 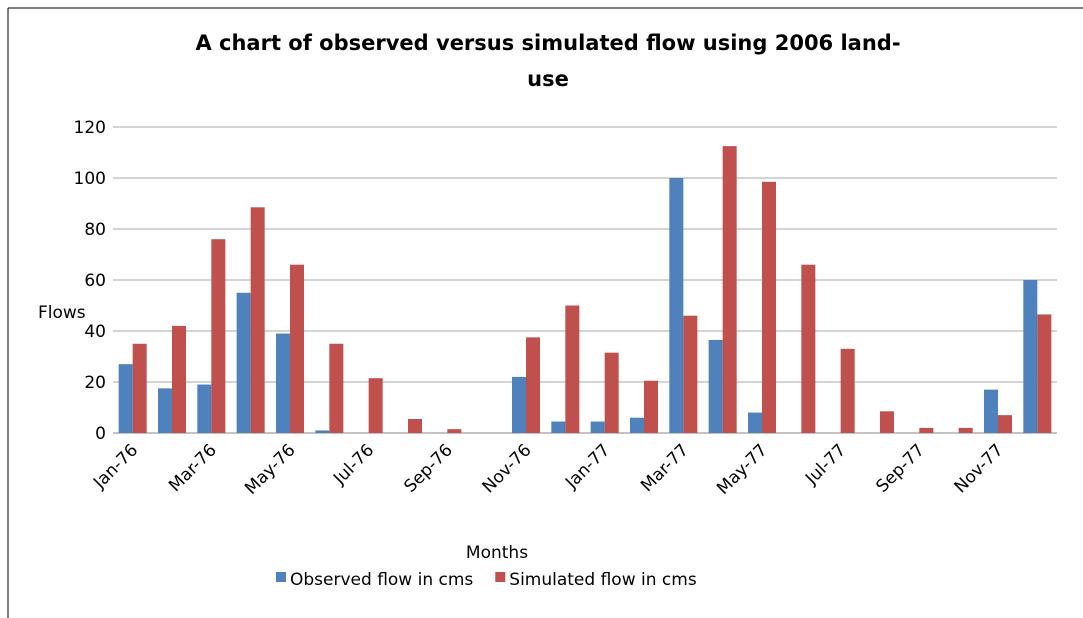 I want to click on y-tick-label: 0, so click(x=100, y=434).